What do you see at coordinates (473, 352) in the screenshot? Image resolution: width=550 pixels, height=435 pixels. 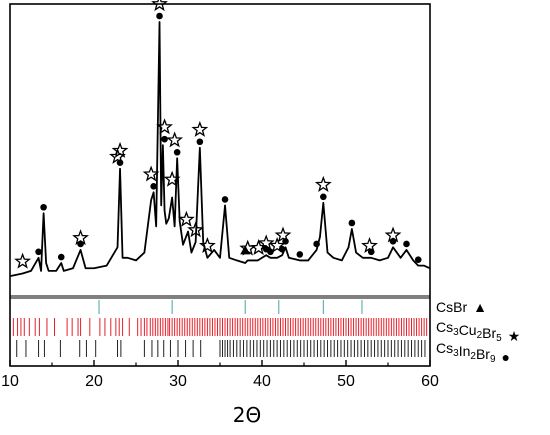 I see `legend-label: Cs3In2Br9 ●` at bounding box center [473, 352].